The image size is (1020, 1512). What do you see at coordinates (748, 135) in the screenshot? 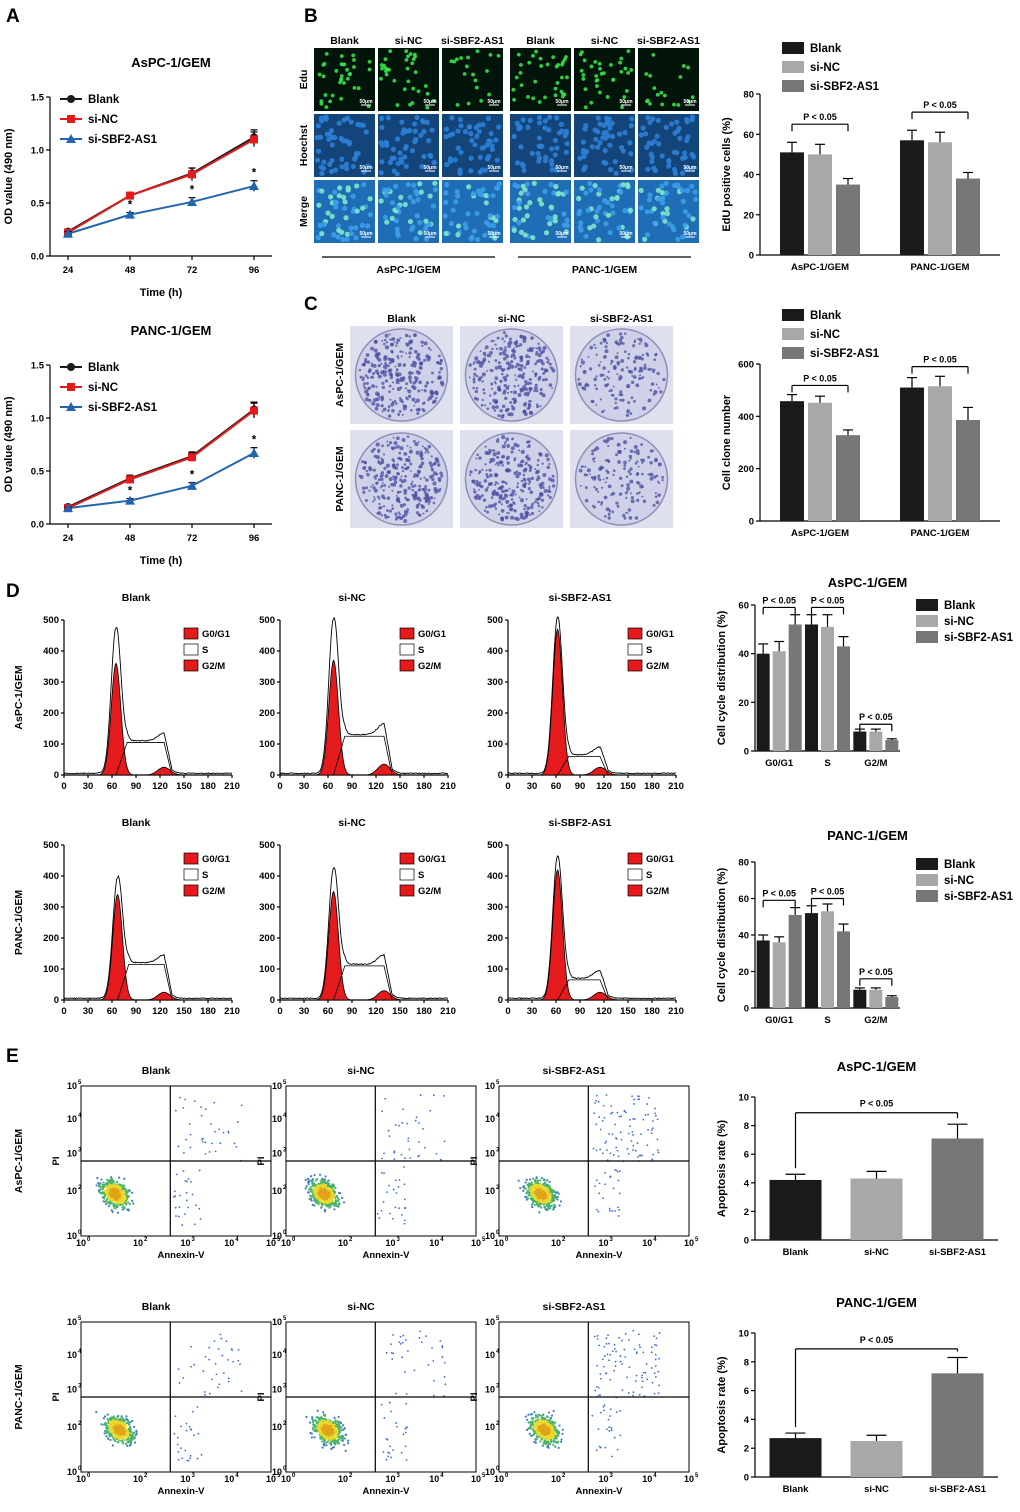
I see `y-tick-label: 60` at bounding box center [748, 135].